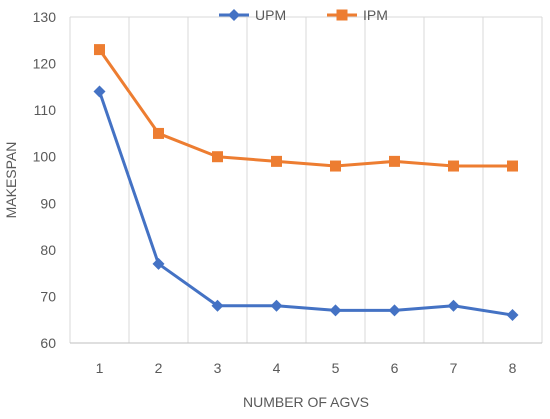 The image size is (550, 419). I want to click on y-axis-title: MAKESPAN, so click(11, 180).